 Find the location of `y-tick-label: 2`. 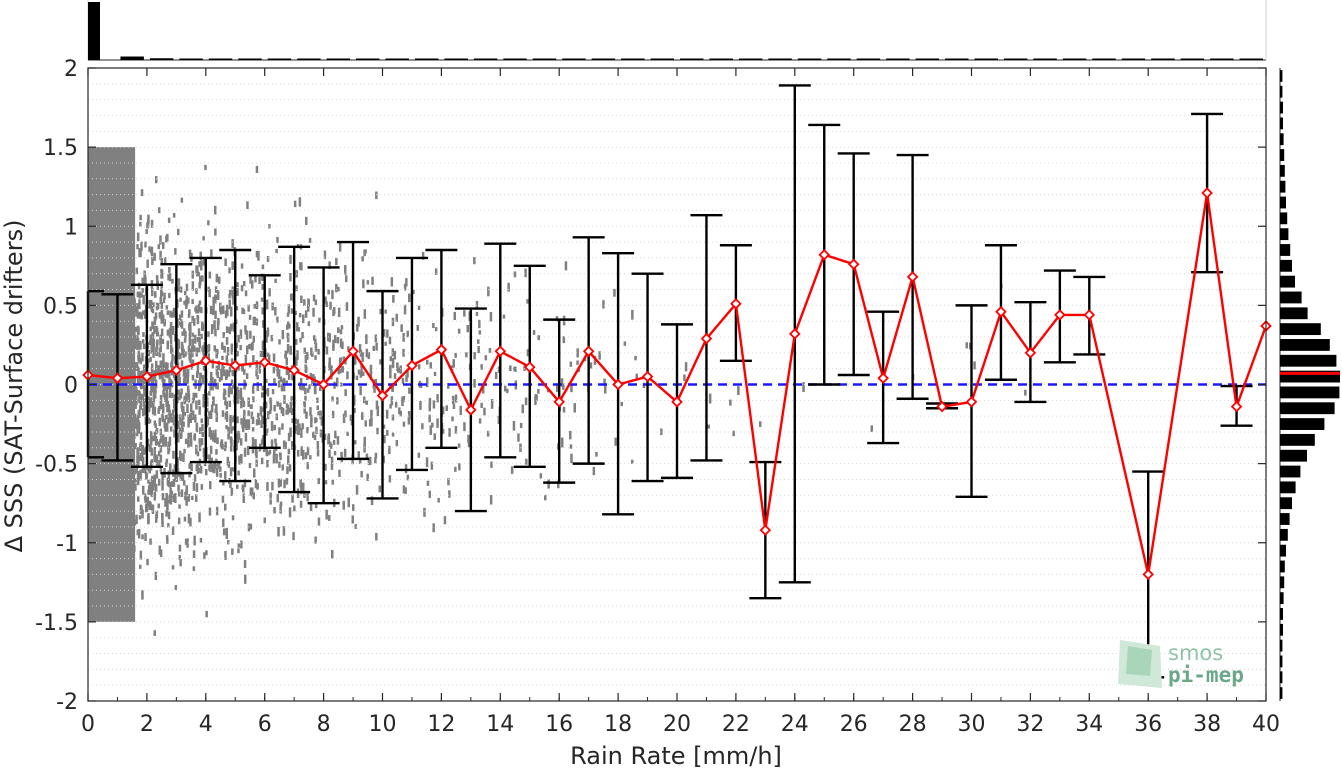

y-tick-label: 2 is located at coordinates (71, 69).